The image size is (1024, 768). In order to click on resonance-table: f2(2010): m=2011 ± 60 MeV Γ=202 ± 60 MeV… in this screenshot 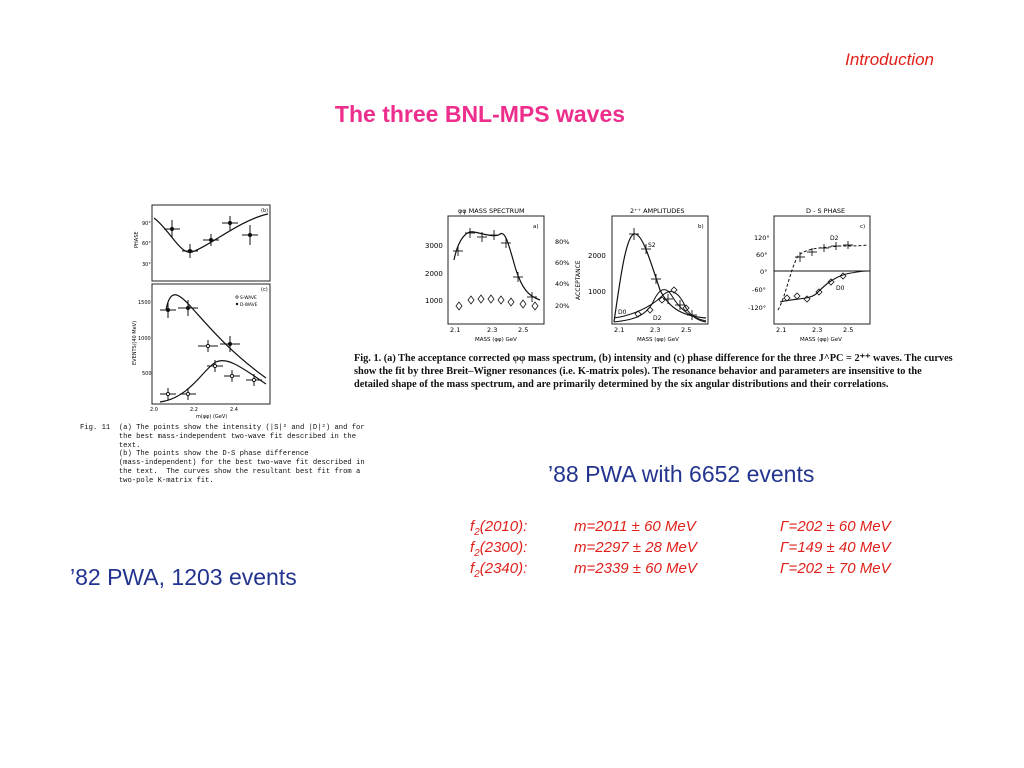, I will do `click(680, 549)`.